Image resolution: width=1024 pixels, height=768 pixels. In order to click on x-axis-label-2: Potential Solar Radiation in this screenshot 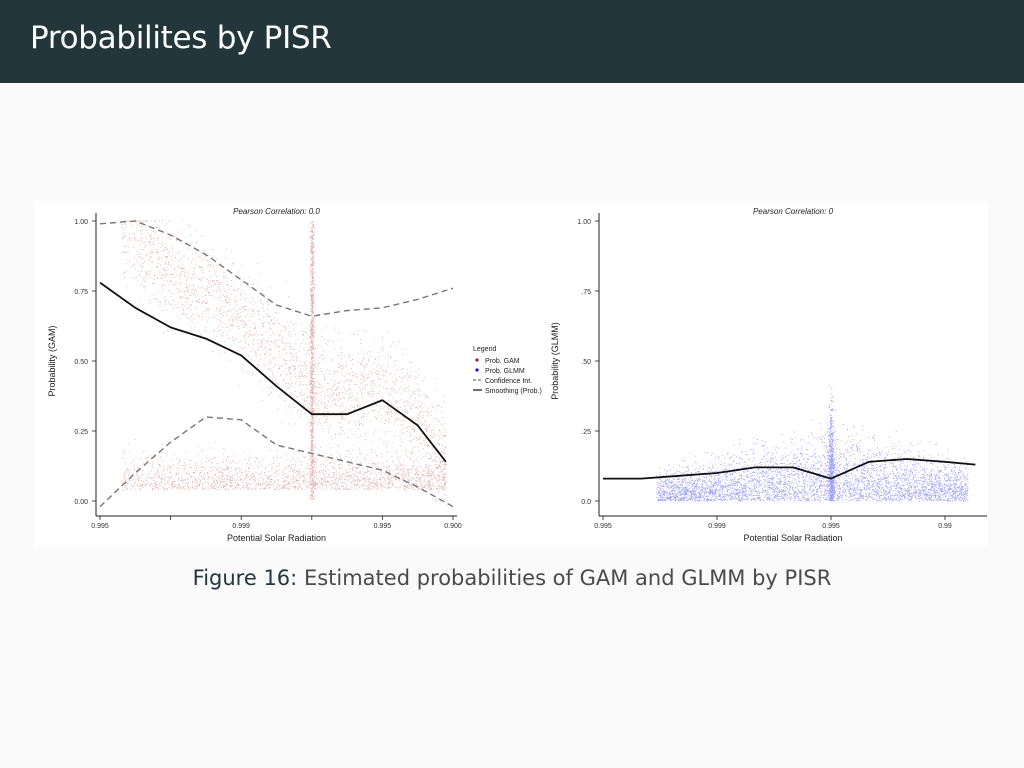, I will do `click(792, 538)`.